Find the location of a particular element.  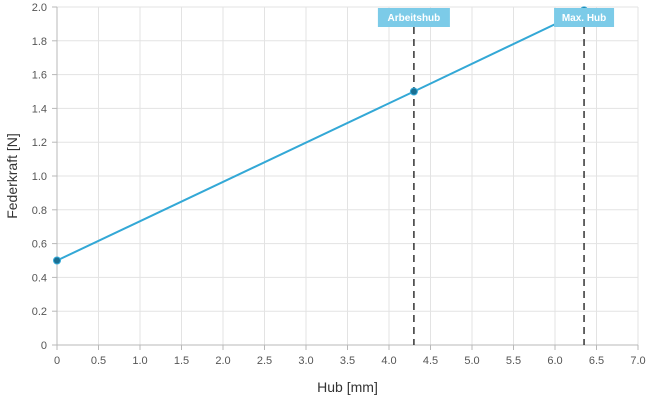

x-tick-label: 4.0 is located at coordinates (388, 361).